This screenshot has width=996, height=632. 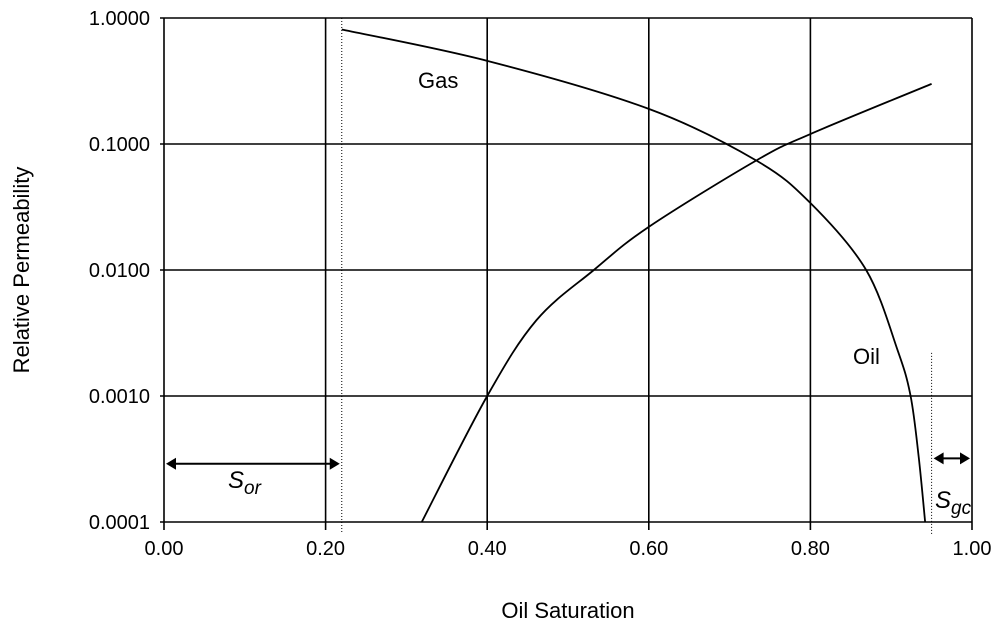 What do you see at coordinates (164, 549) in the screenshot?
I see `x-tick-label: 0.00` at bounding box center [164, 549].